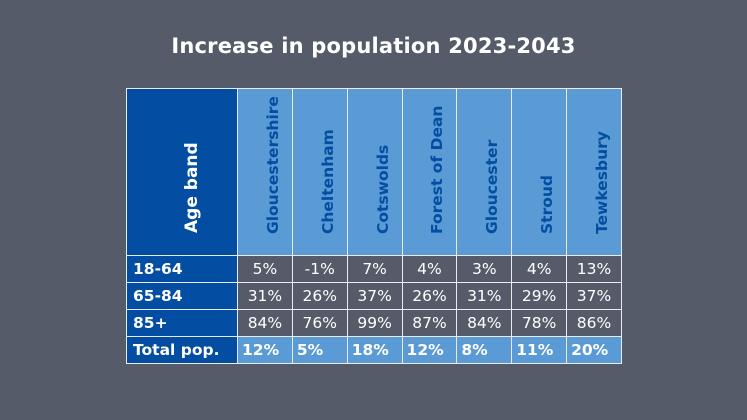 This screenshot has width=747, height=420. What do you see at coordinates (539, 172) in the screenshot?
I see `column-header-stroud: Stroud` at bounding box center [539, 172].